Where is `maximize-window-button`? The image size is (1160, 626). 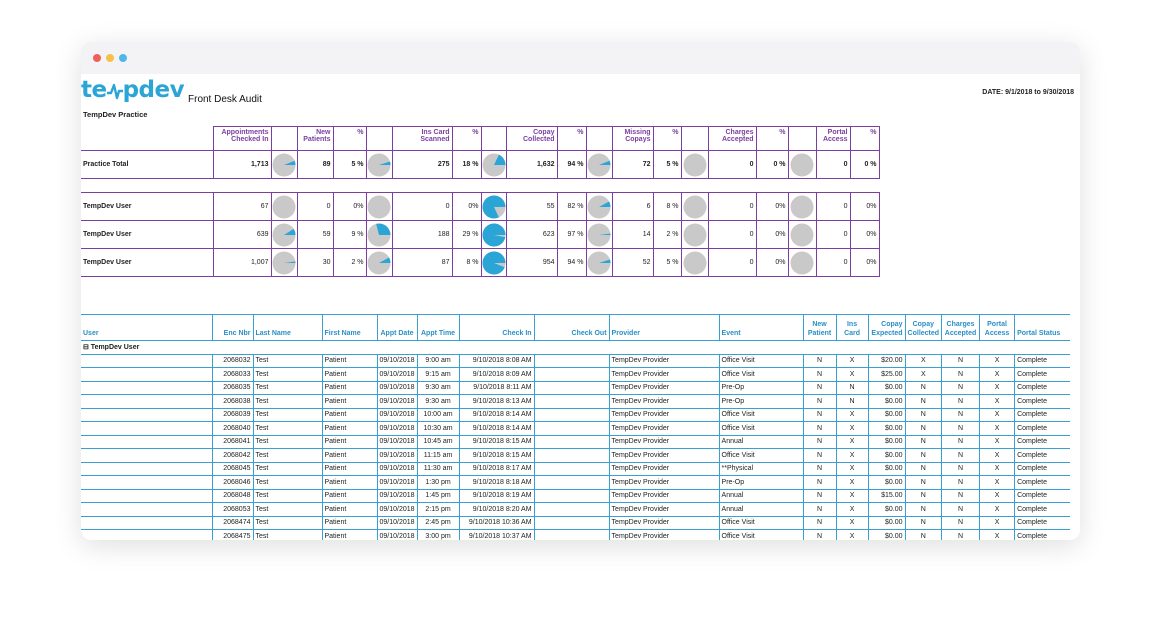
maximize-window-button is located at coordinates (123, 58).